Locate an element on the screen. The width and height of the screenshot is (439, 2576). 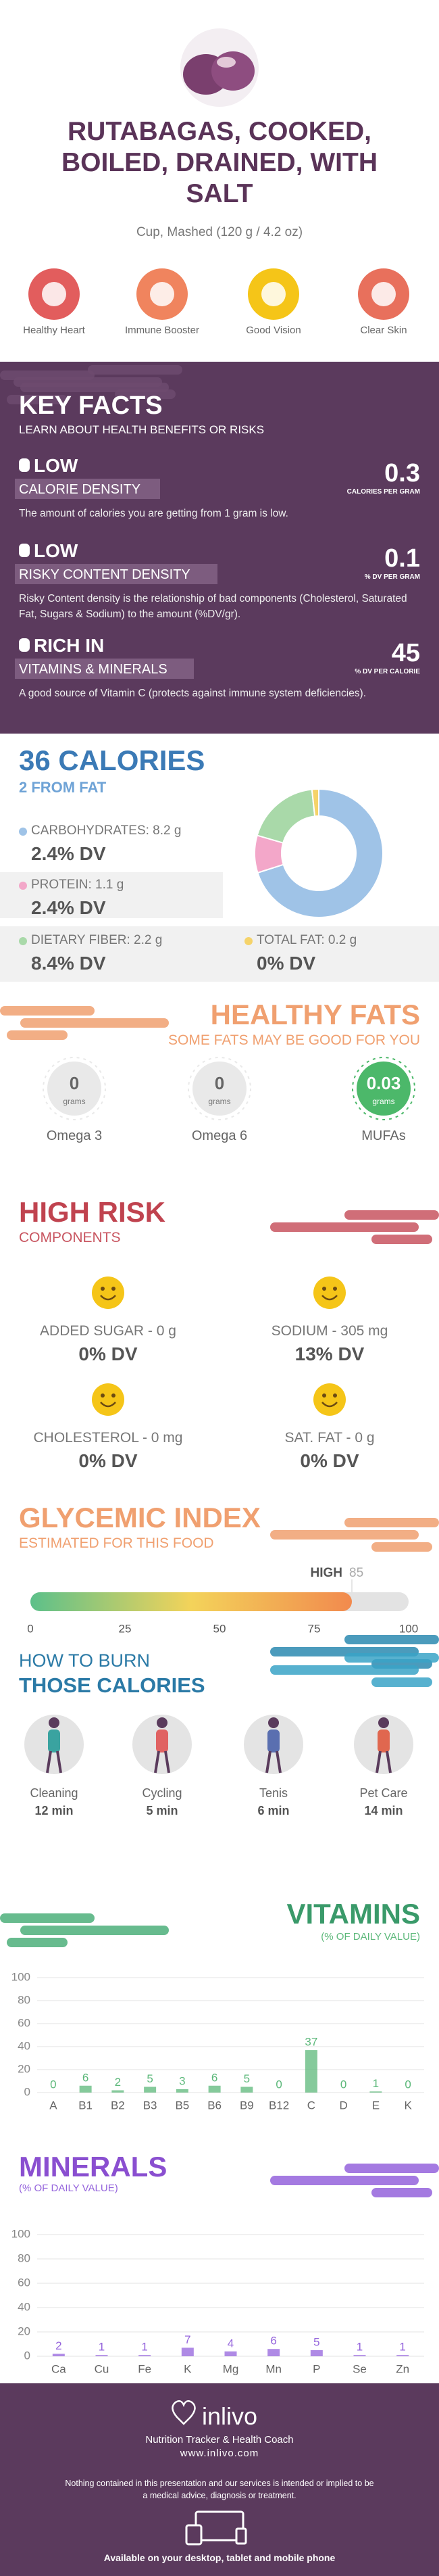
x-tick-label: 50 is located at coordinates (219, 1628).